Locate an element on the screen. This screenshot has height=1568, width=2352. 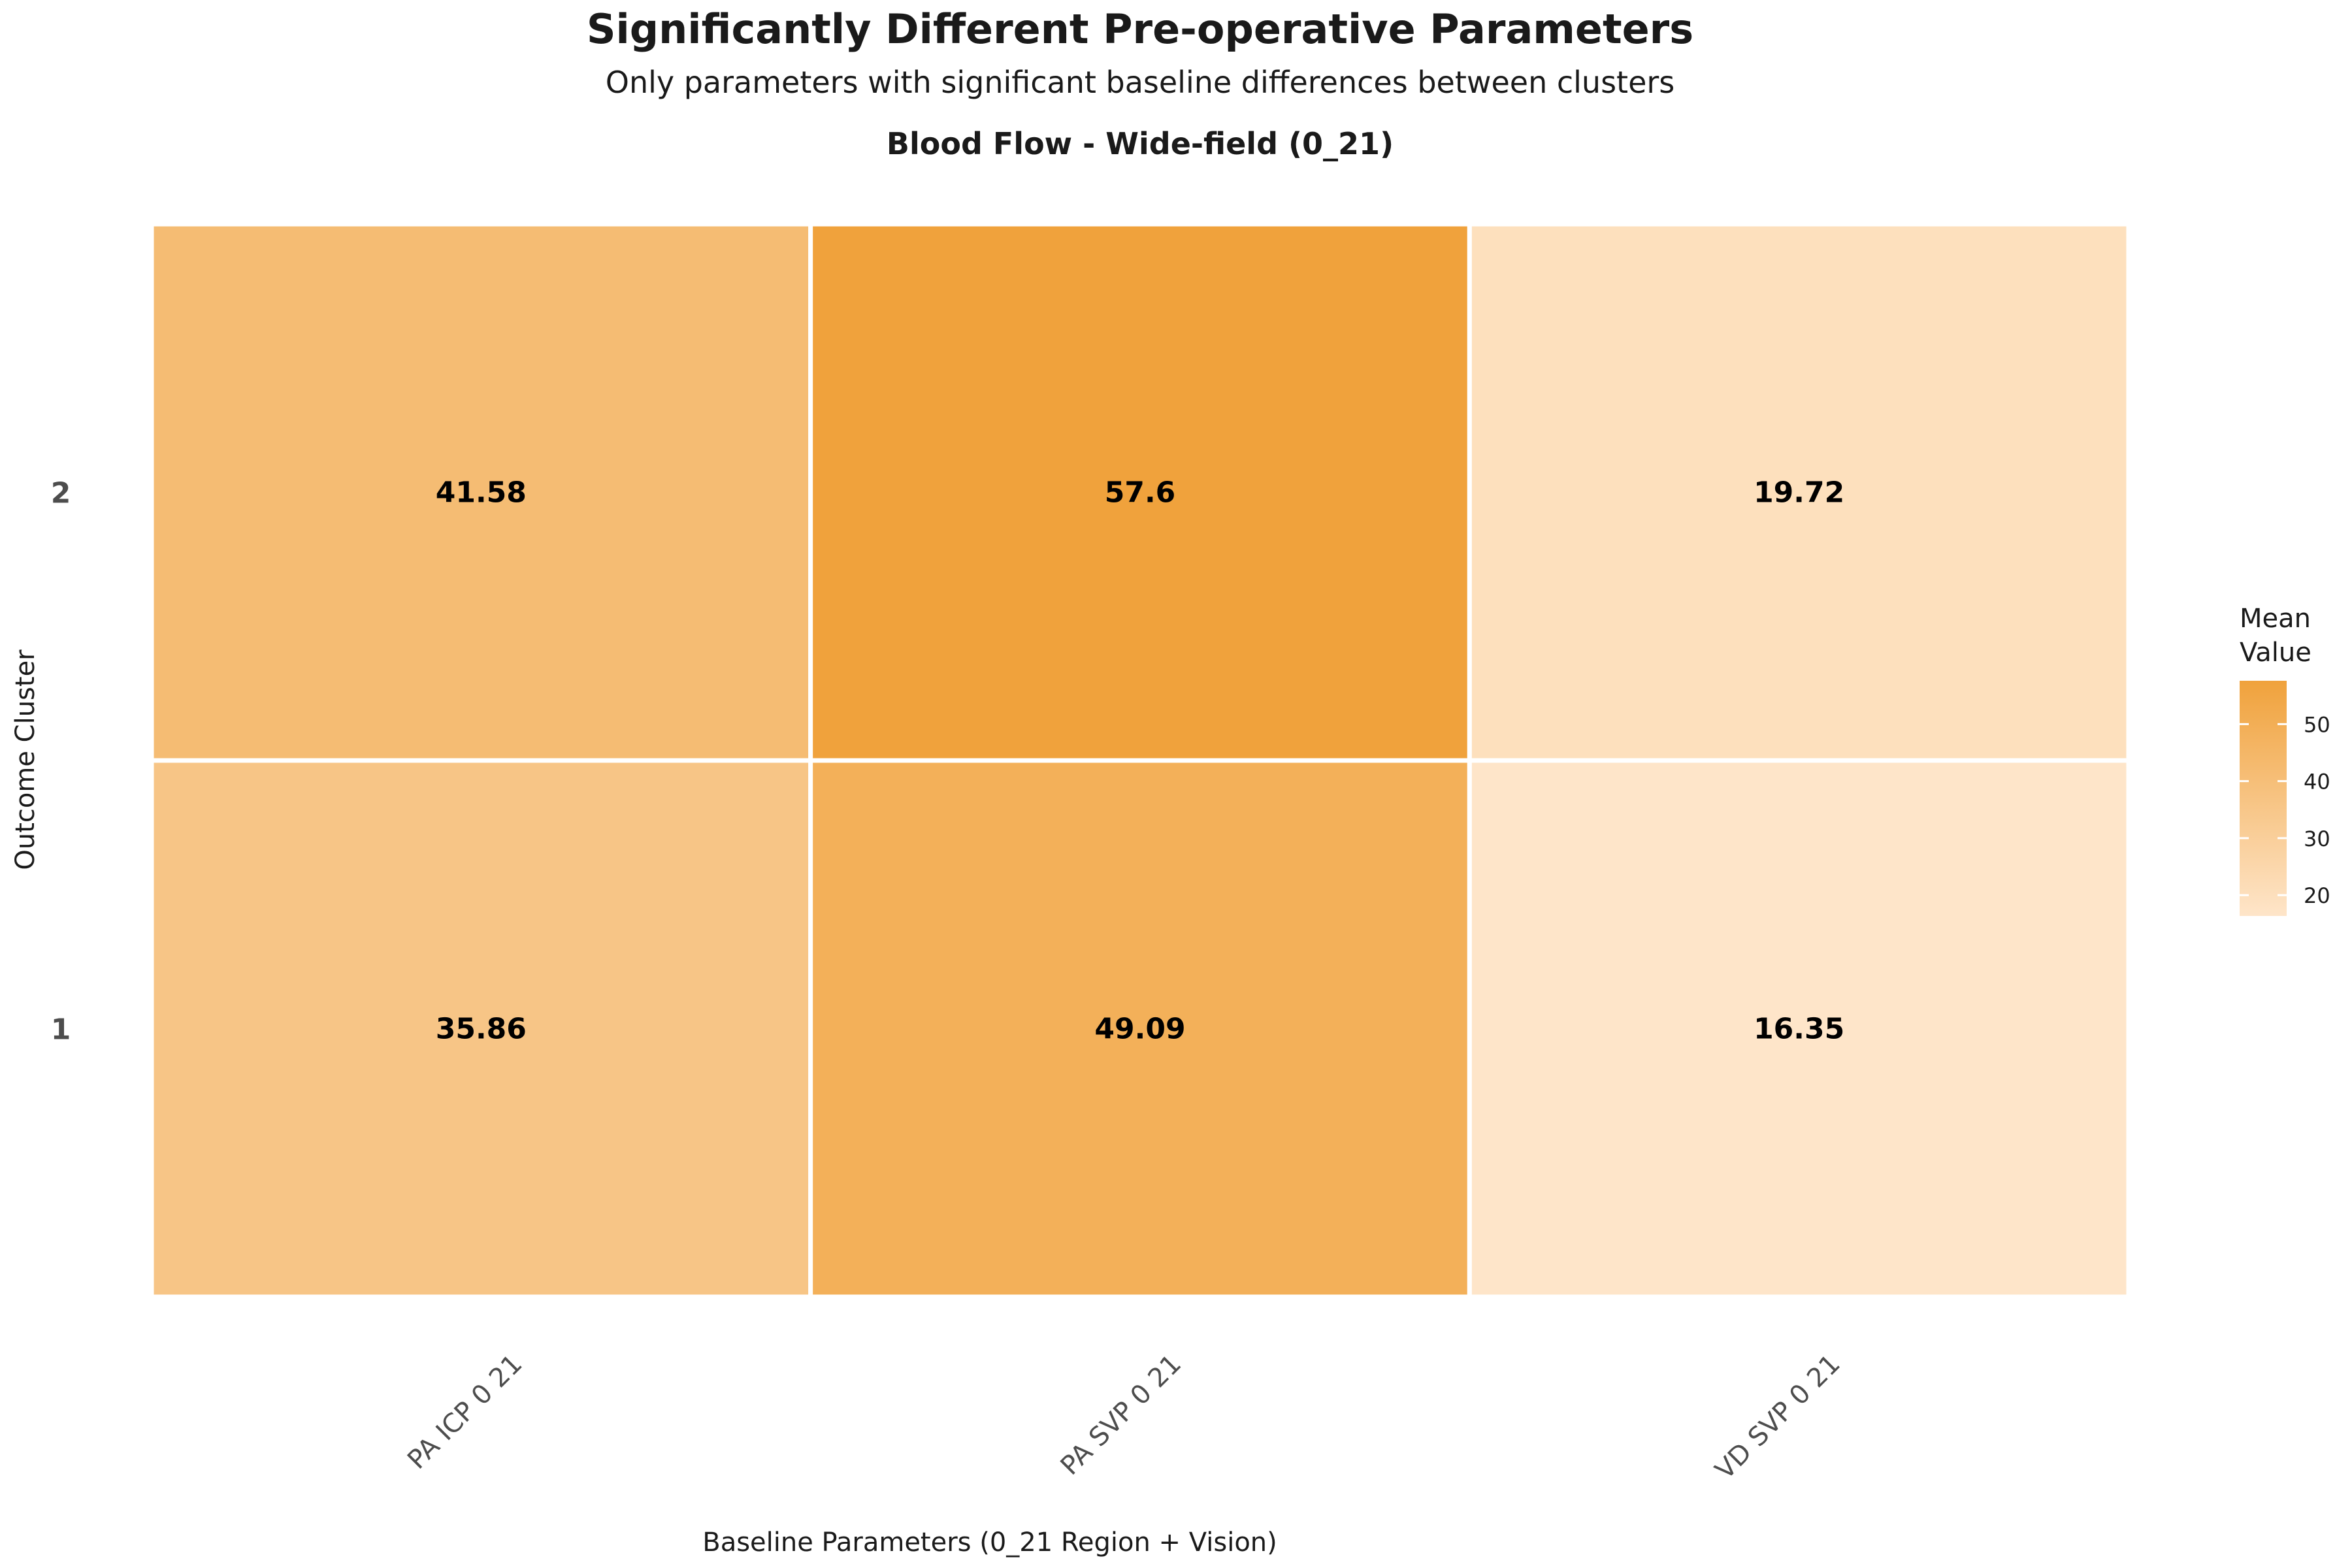
cell-value-label: 41.58 is located at coordinates (481, 493).